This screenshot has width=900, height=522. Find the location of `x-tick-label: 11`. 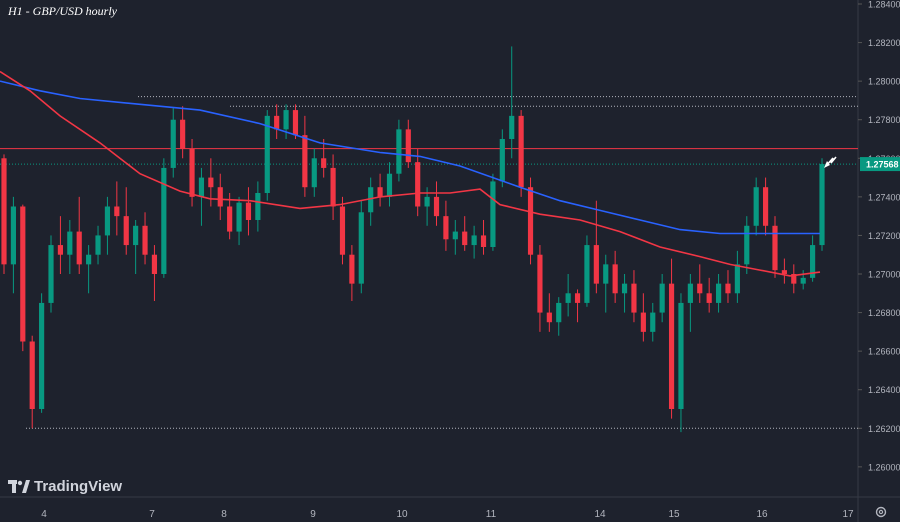

x-tick-label: 11 is located at coordinates (491, 514).